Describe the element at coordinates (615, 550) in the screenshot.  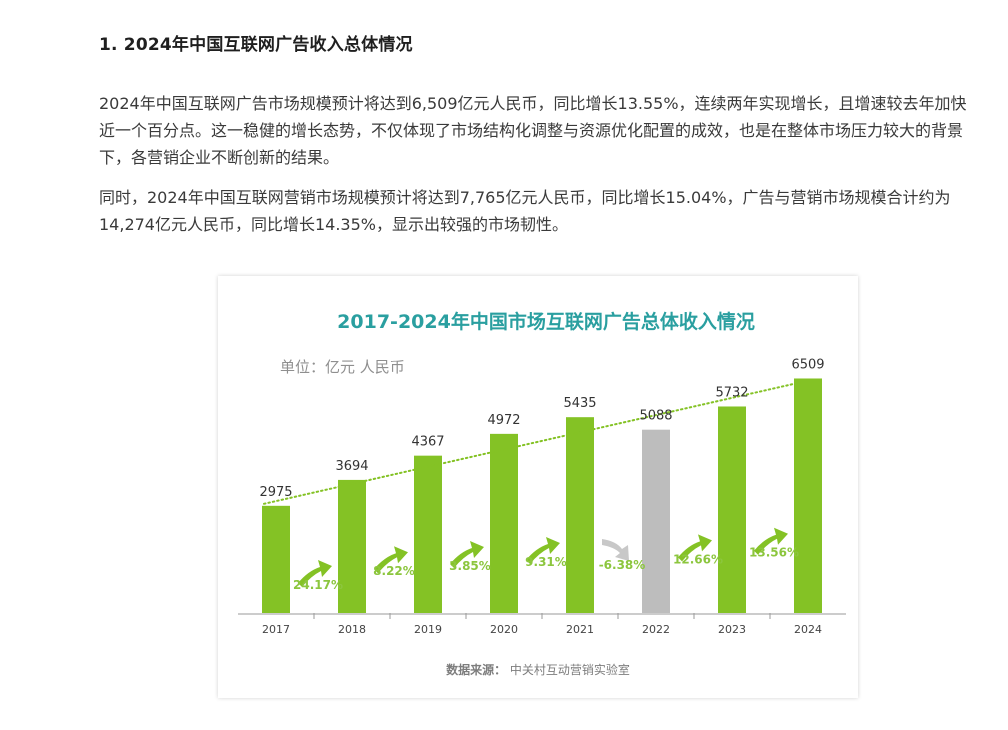
I see `down-arrow-icon-2022` at that location.